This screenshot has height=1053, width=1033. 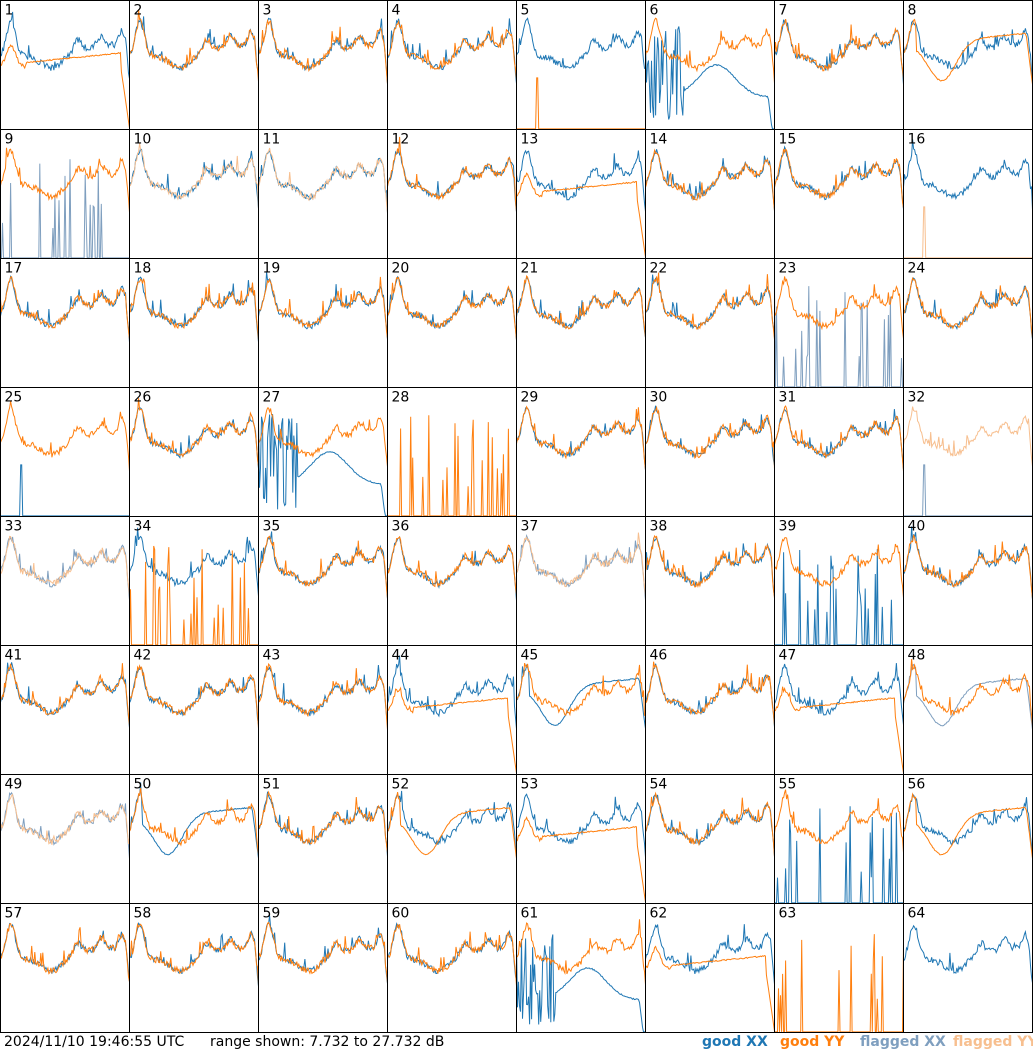 I want to click on panel-22: 22, so click(x=710, y=323).